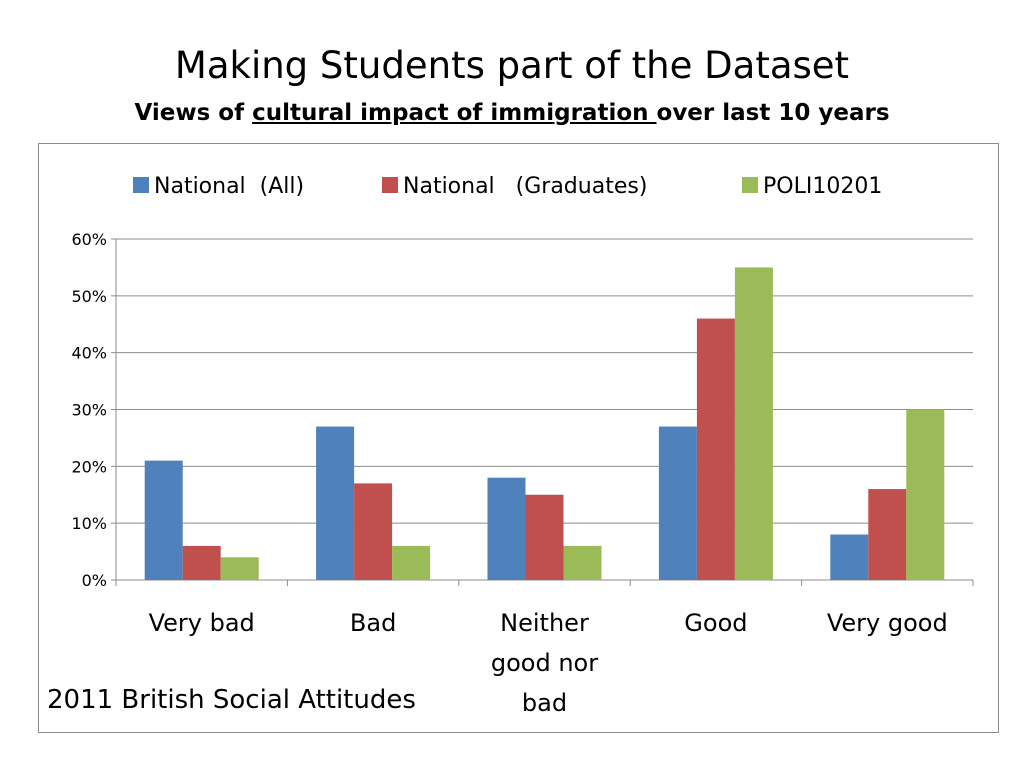 Image resolution: width=1024 pixels, height=768 pixels. I want to click on category-label: Good, so click(715, 623).